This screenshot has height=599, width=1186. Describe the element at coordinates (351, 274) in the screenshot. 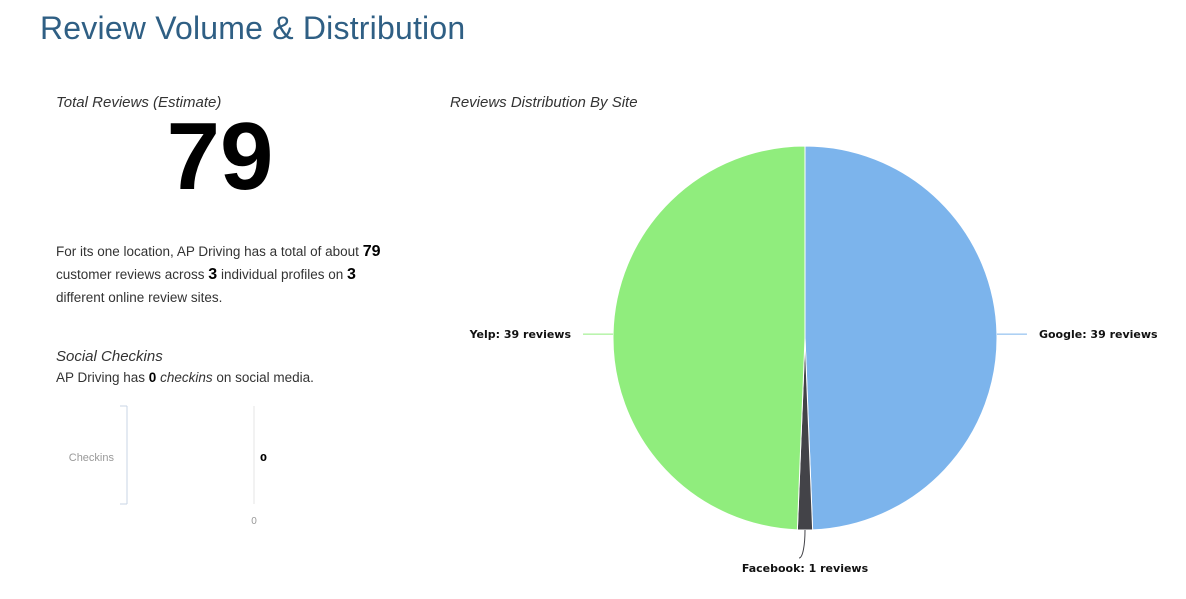

I see `summary-sites: 3` at that location.